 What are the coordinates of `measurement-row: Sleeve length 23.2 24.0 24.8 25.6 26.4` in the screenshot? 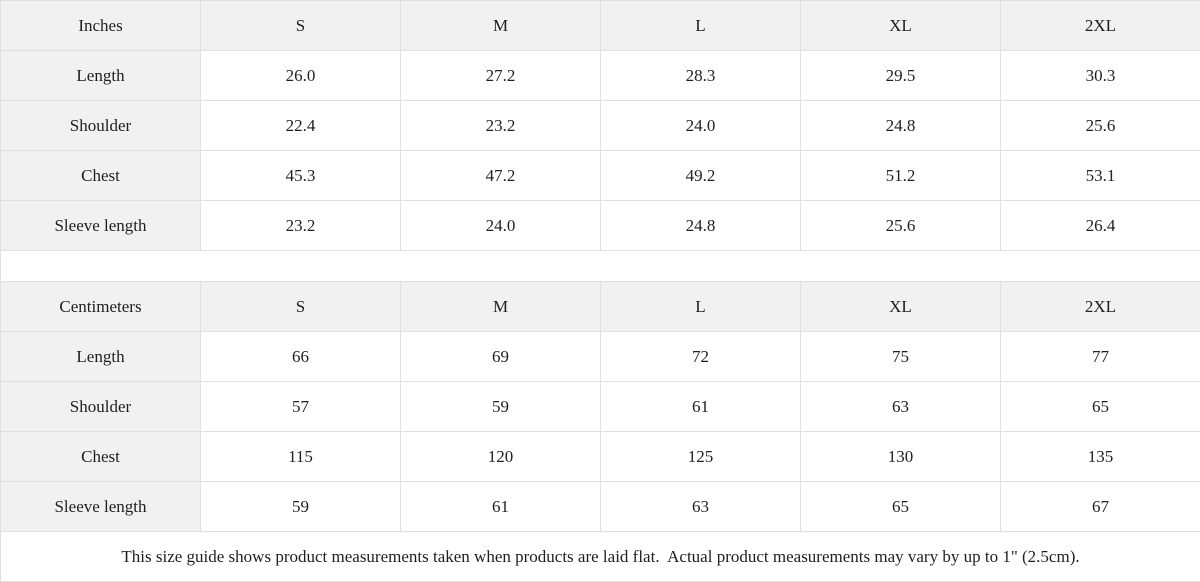 It's located at (600, 226).